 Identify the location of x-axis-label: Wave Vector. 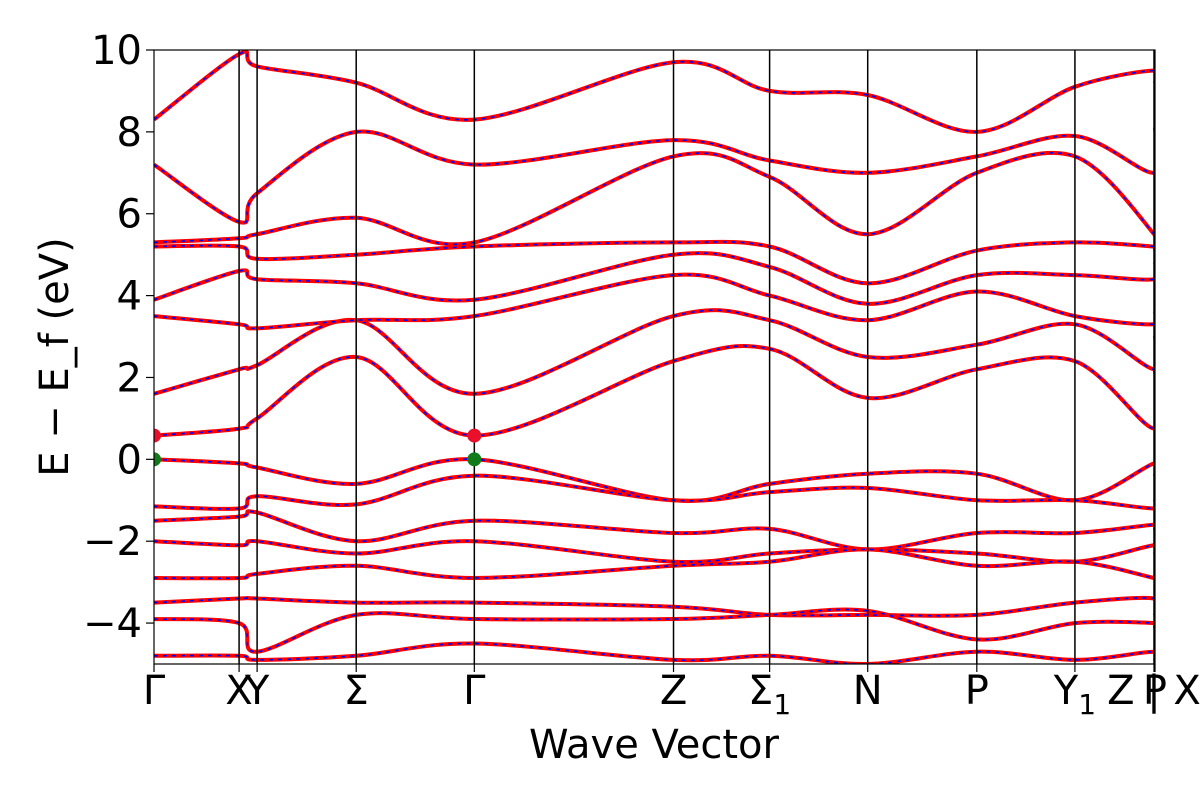
(654, 745).